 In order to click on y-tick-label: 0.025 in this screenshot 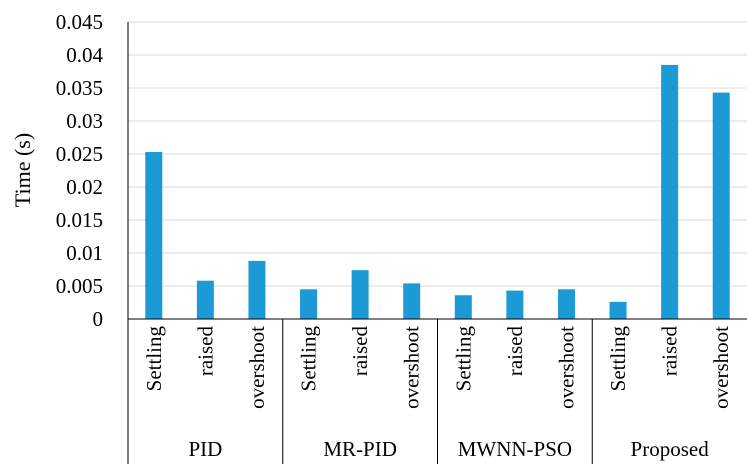, I will do `click(79, 154)`.